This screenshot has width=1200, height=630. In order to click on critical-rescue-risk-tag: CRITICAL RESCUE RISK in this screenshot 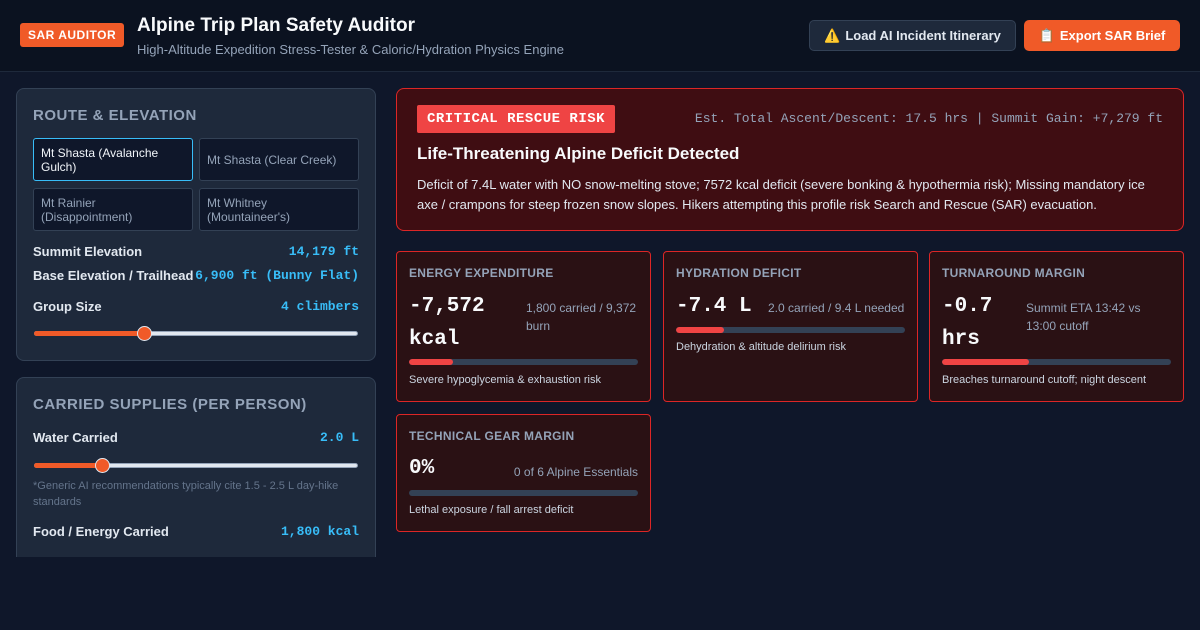, I will do `click(516, 119)`.